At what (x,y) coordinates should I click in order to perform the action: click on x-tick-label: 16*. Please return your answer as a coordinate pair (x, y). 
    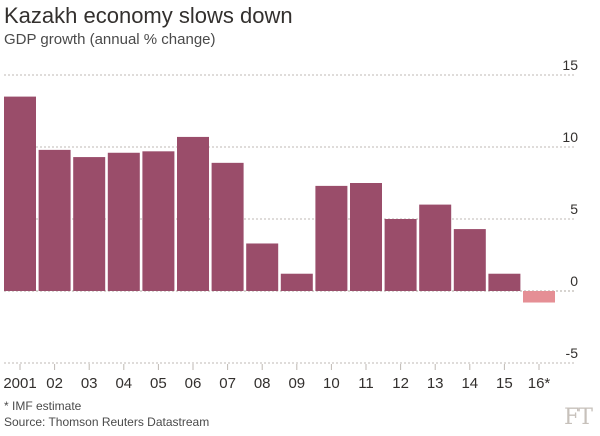
    Looking at the image, I should click on (539, 383).